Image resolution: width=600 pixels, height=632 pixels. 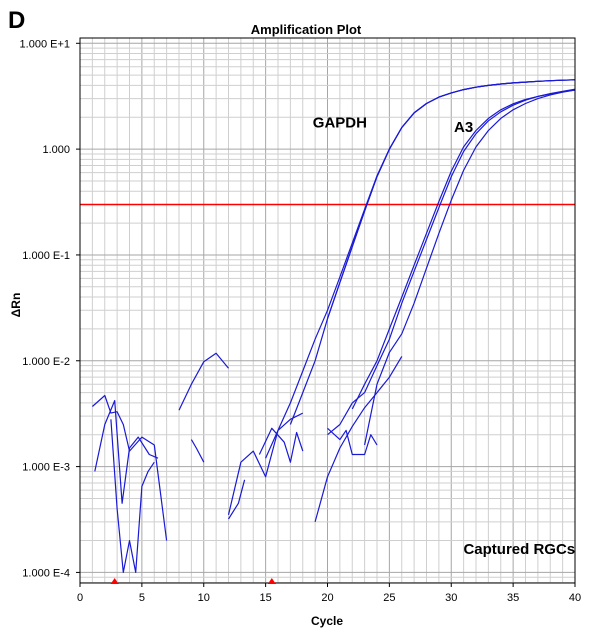 What do you see at coordinates (45, 44) in the screenshot?
I see `y-tick-label: 1.000 E+1` at bounding box center [45, 44].